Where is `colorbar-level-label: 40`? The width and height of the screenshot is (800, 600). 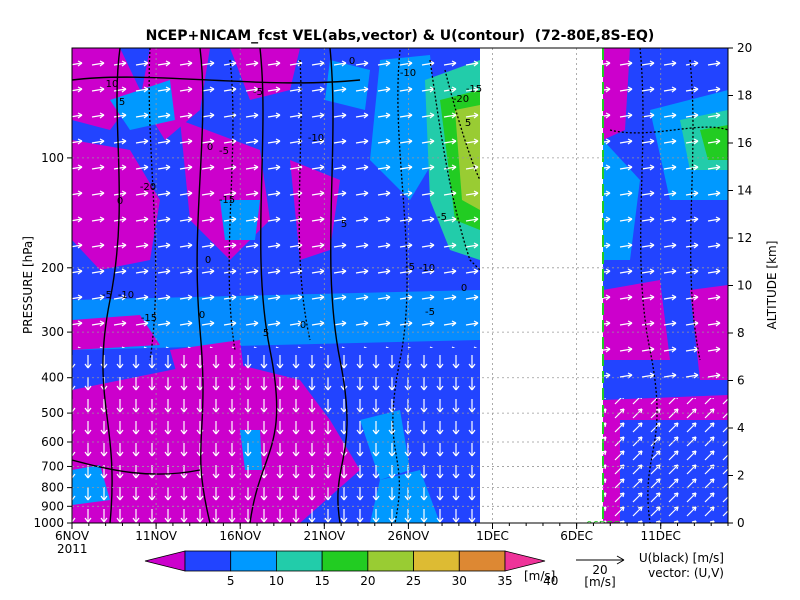
colorbar-level-label: 40 is located at coordinates (550, 581).